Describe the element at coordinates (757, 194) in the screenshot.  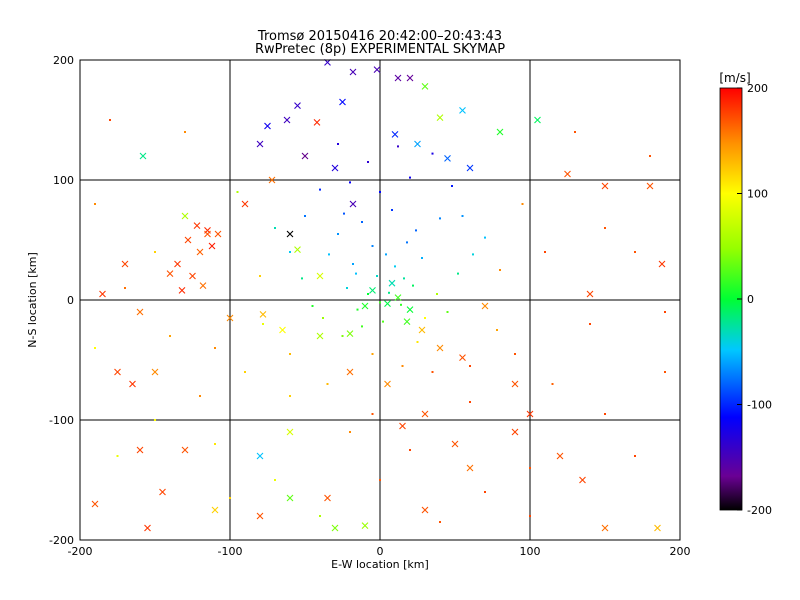
I see `colorbar-tick-label: 100` at that location.